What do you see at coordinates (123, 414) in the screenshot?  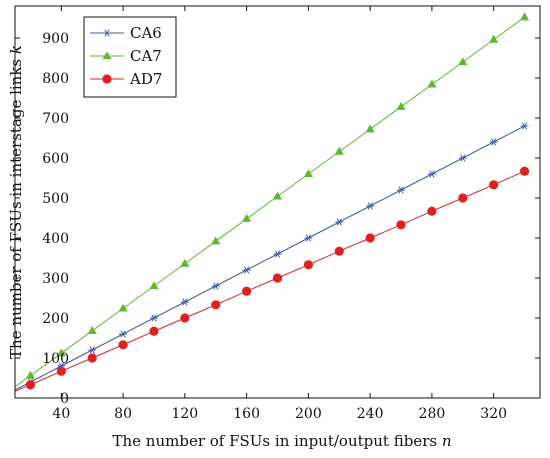 I see `x-tick-label: 80` at bounding box center [123, 414].